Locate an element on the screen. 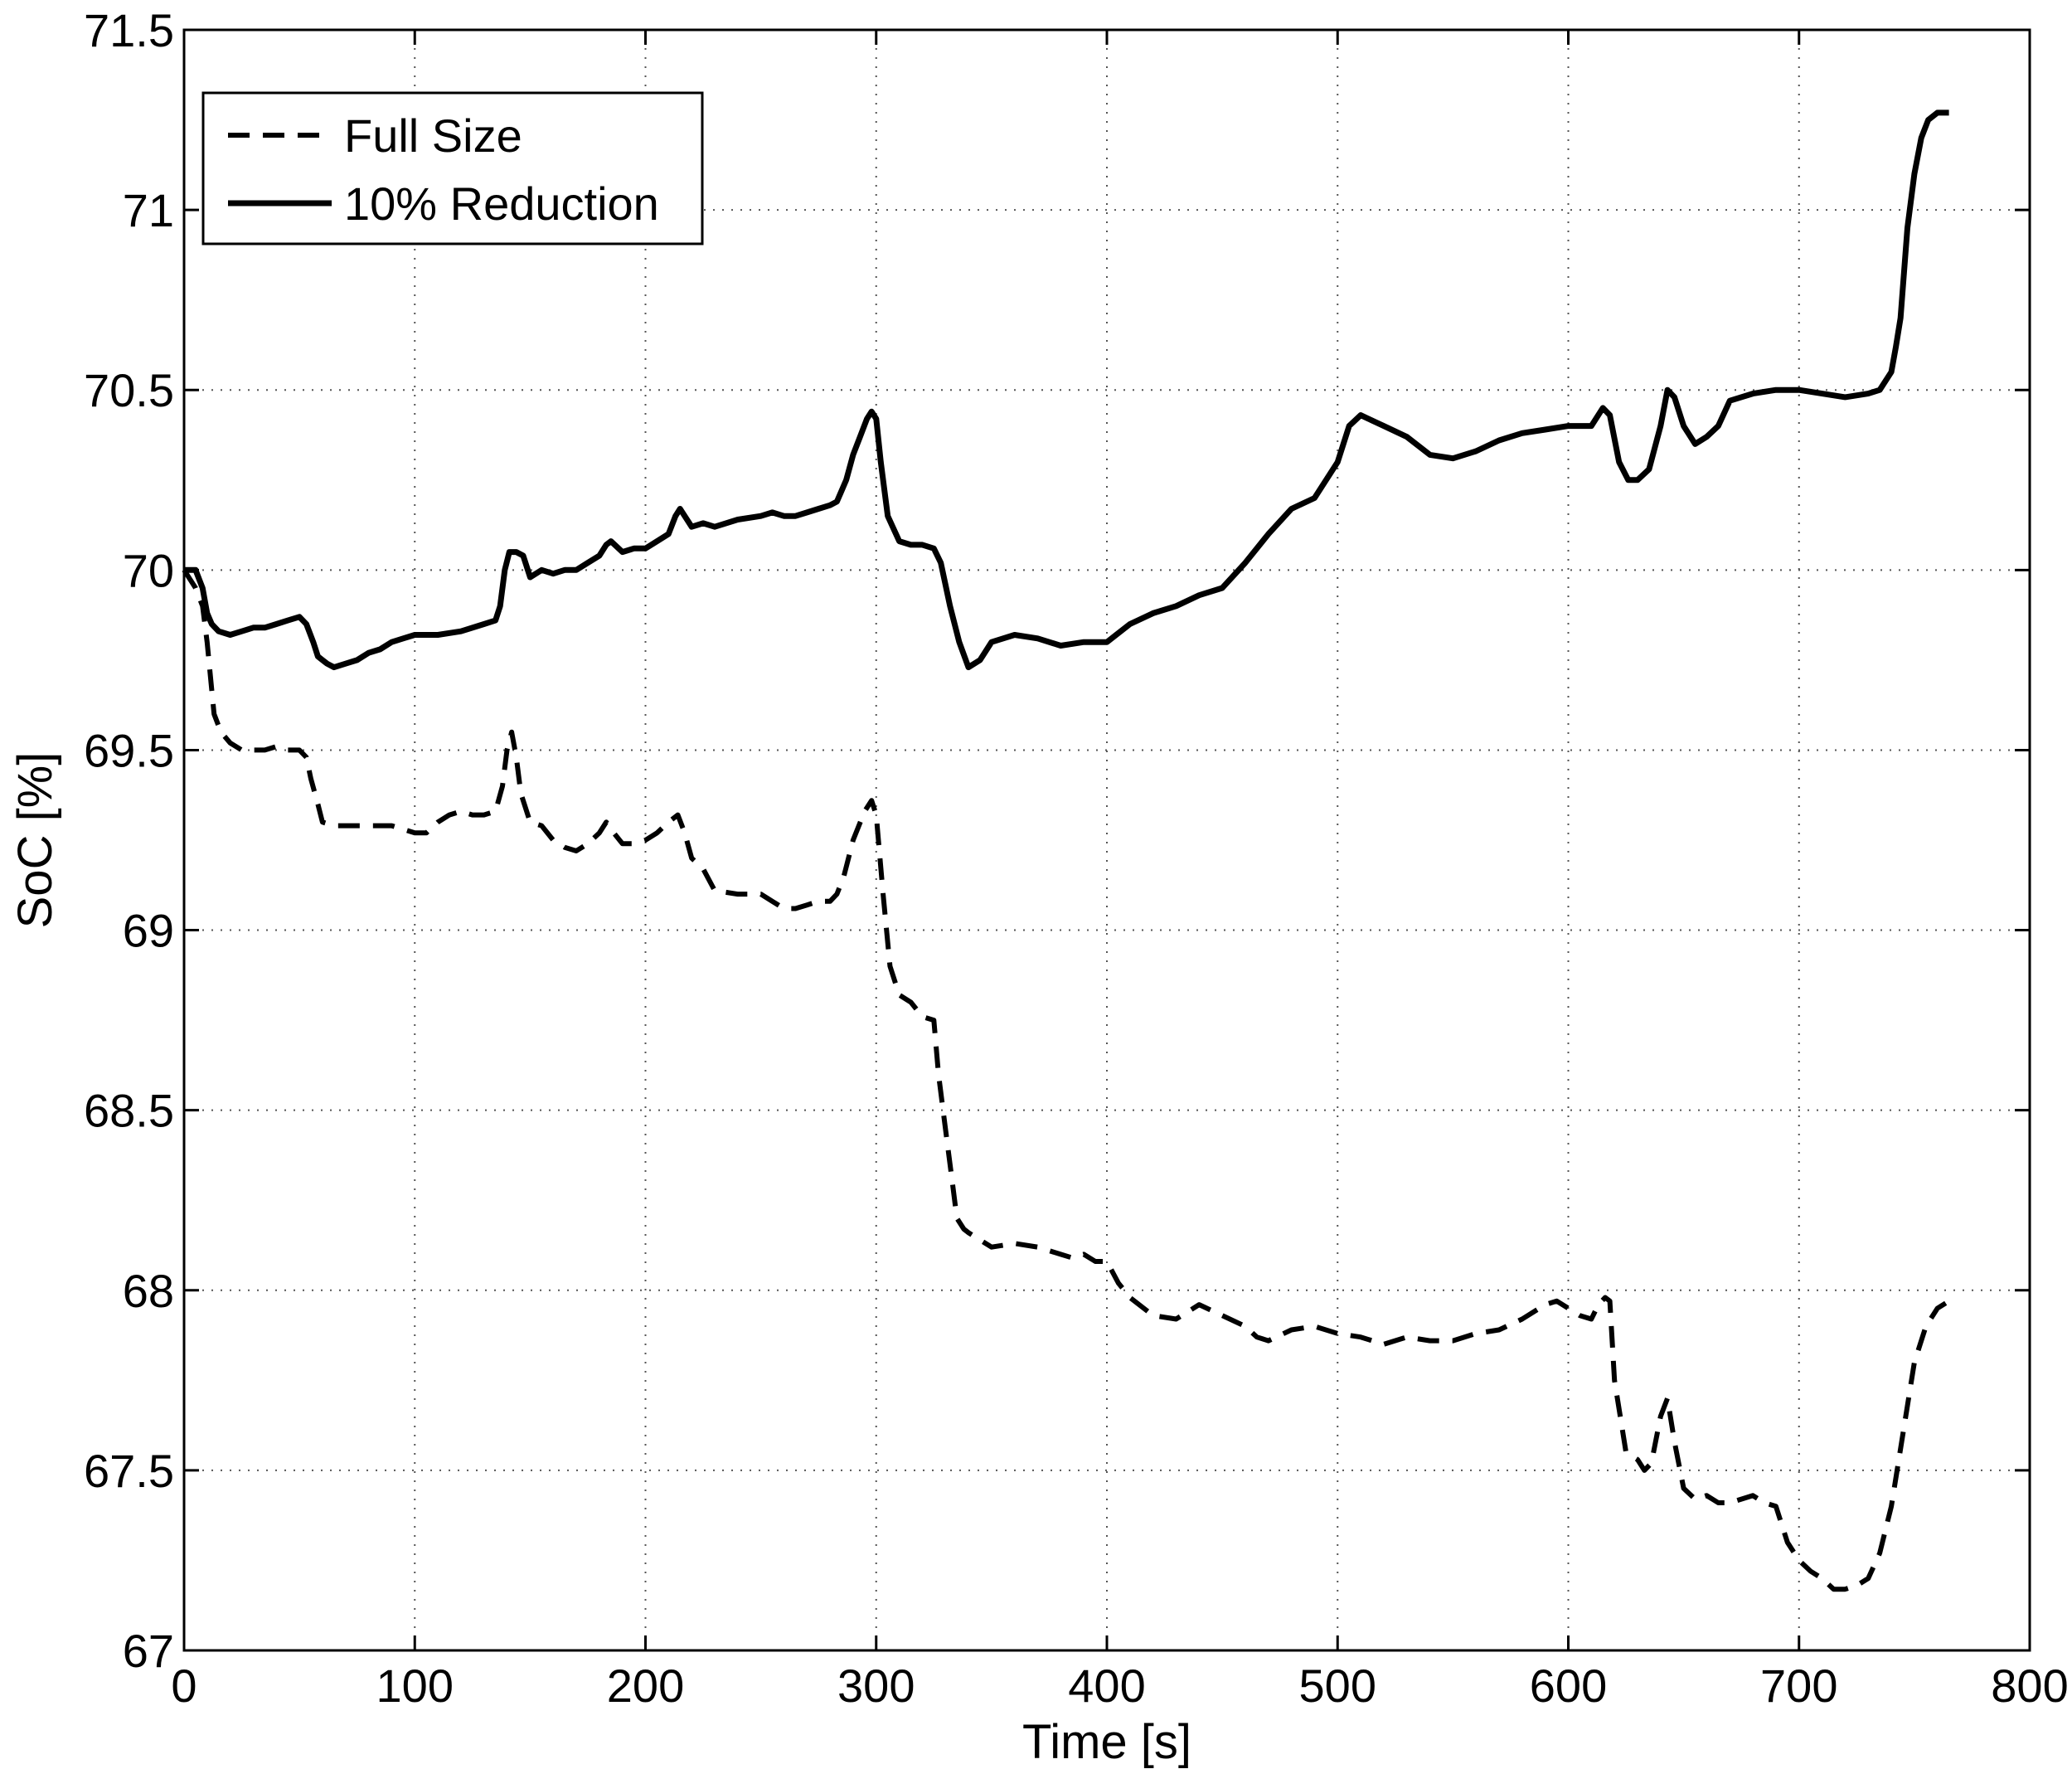 This screenshot has height=1769, width=2072. x-tick-label: 200 is located at coordinates (646, 1686).